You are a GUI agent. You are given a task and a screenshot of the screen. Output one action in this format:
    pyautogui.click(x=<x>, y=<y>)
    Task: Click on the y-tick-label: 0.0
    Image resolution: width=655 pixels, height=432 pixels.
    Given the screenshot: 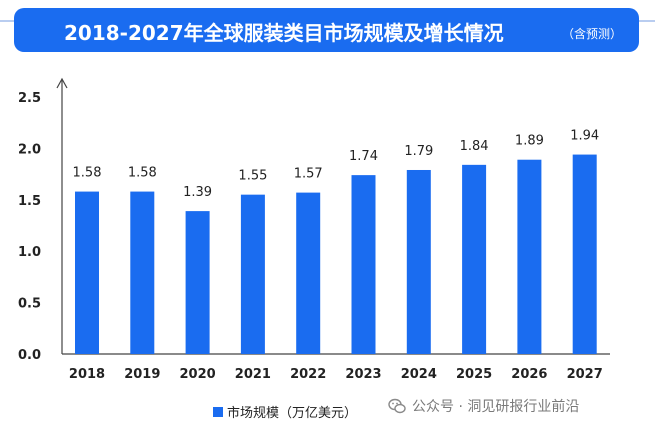 What is the action you would take?
    pyautogui.click(x=29, y=355)
    